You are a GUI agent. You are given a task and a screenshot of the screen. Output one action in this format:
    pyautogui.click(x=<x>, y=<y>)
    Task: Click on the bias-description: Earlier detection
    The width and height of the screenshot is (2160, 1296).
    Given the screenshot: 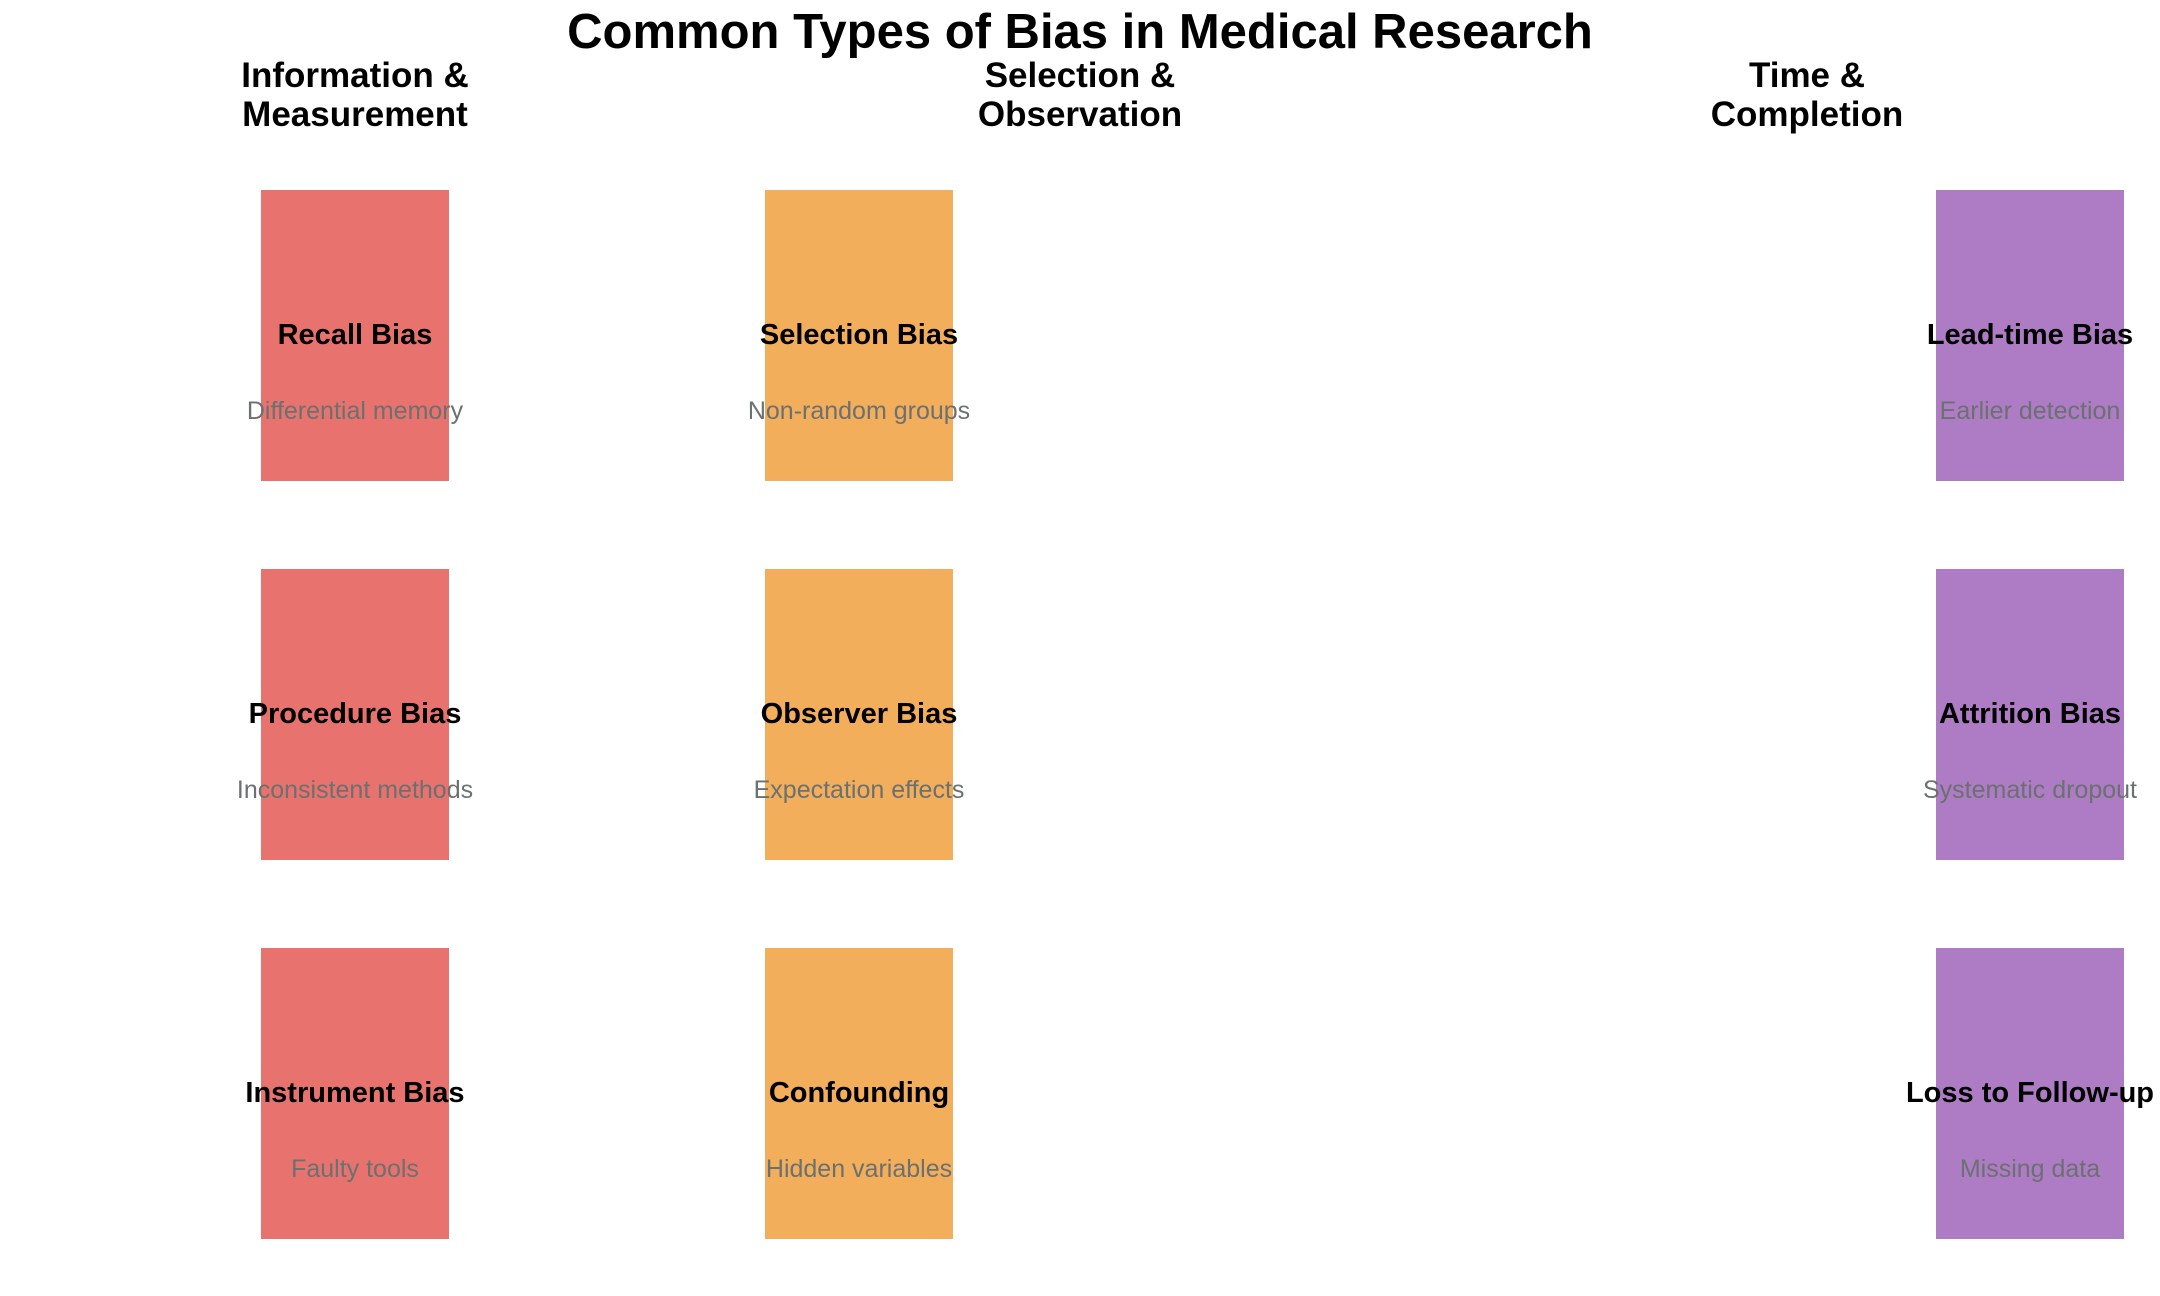 What is the action you would take?
    pyautogui.click(x=2030, y=411)
    